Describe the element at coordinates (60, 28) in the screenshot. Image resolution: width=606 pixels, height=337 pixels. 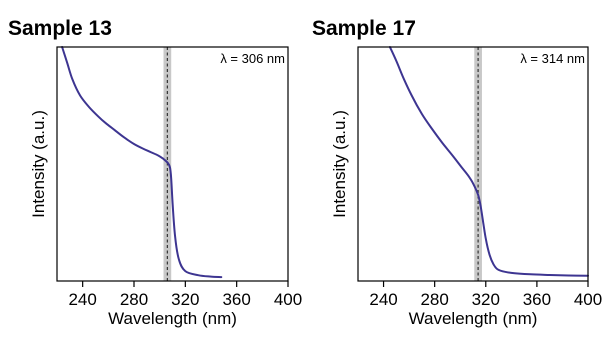
I see `chart-title: Sample 13` at that location.